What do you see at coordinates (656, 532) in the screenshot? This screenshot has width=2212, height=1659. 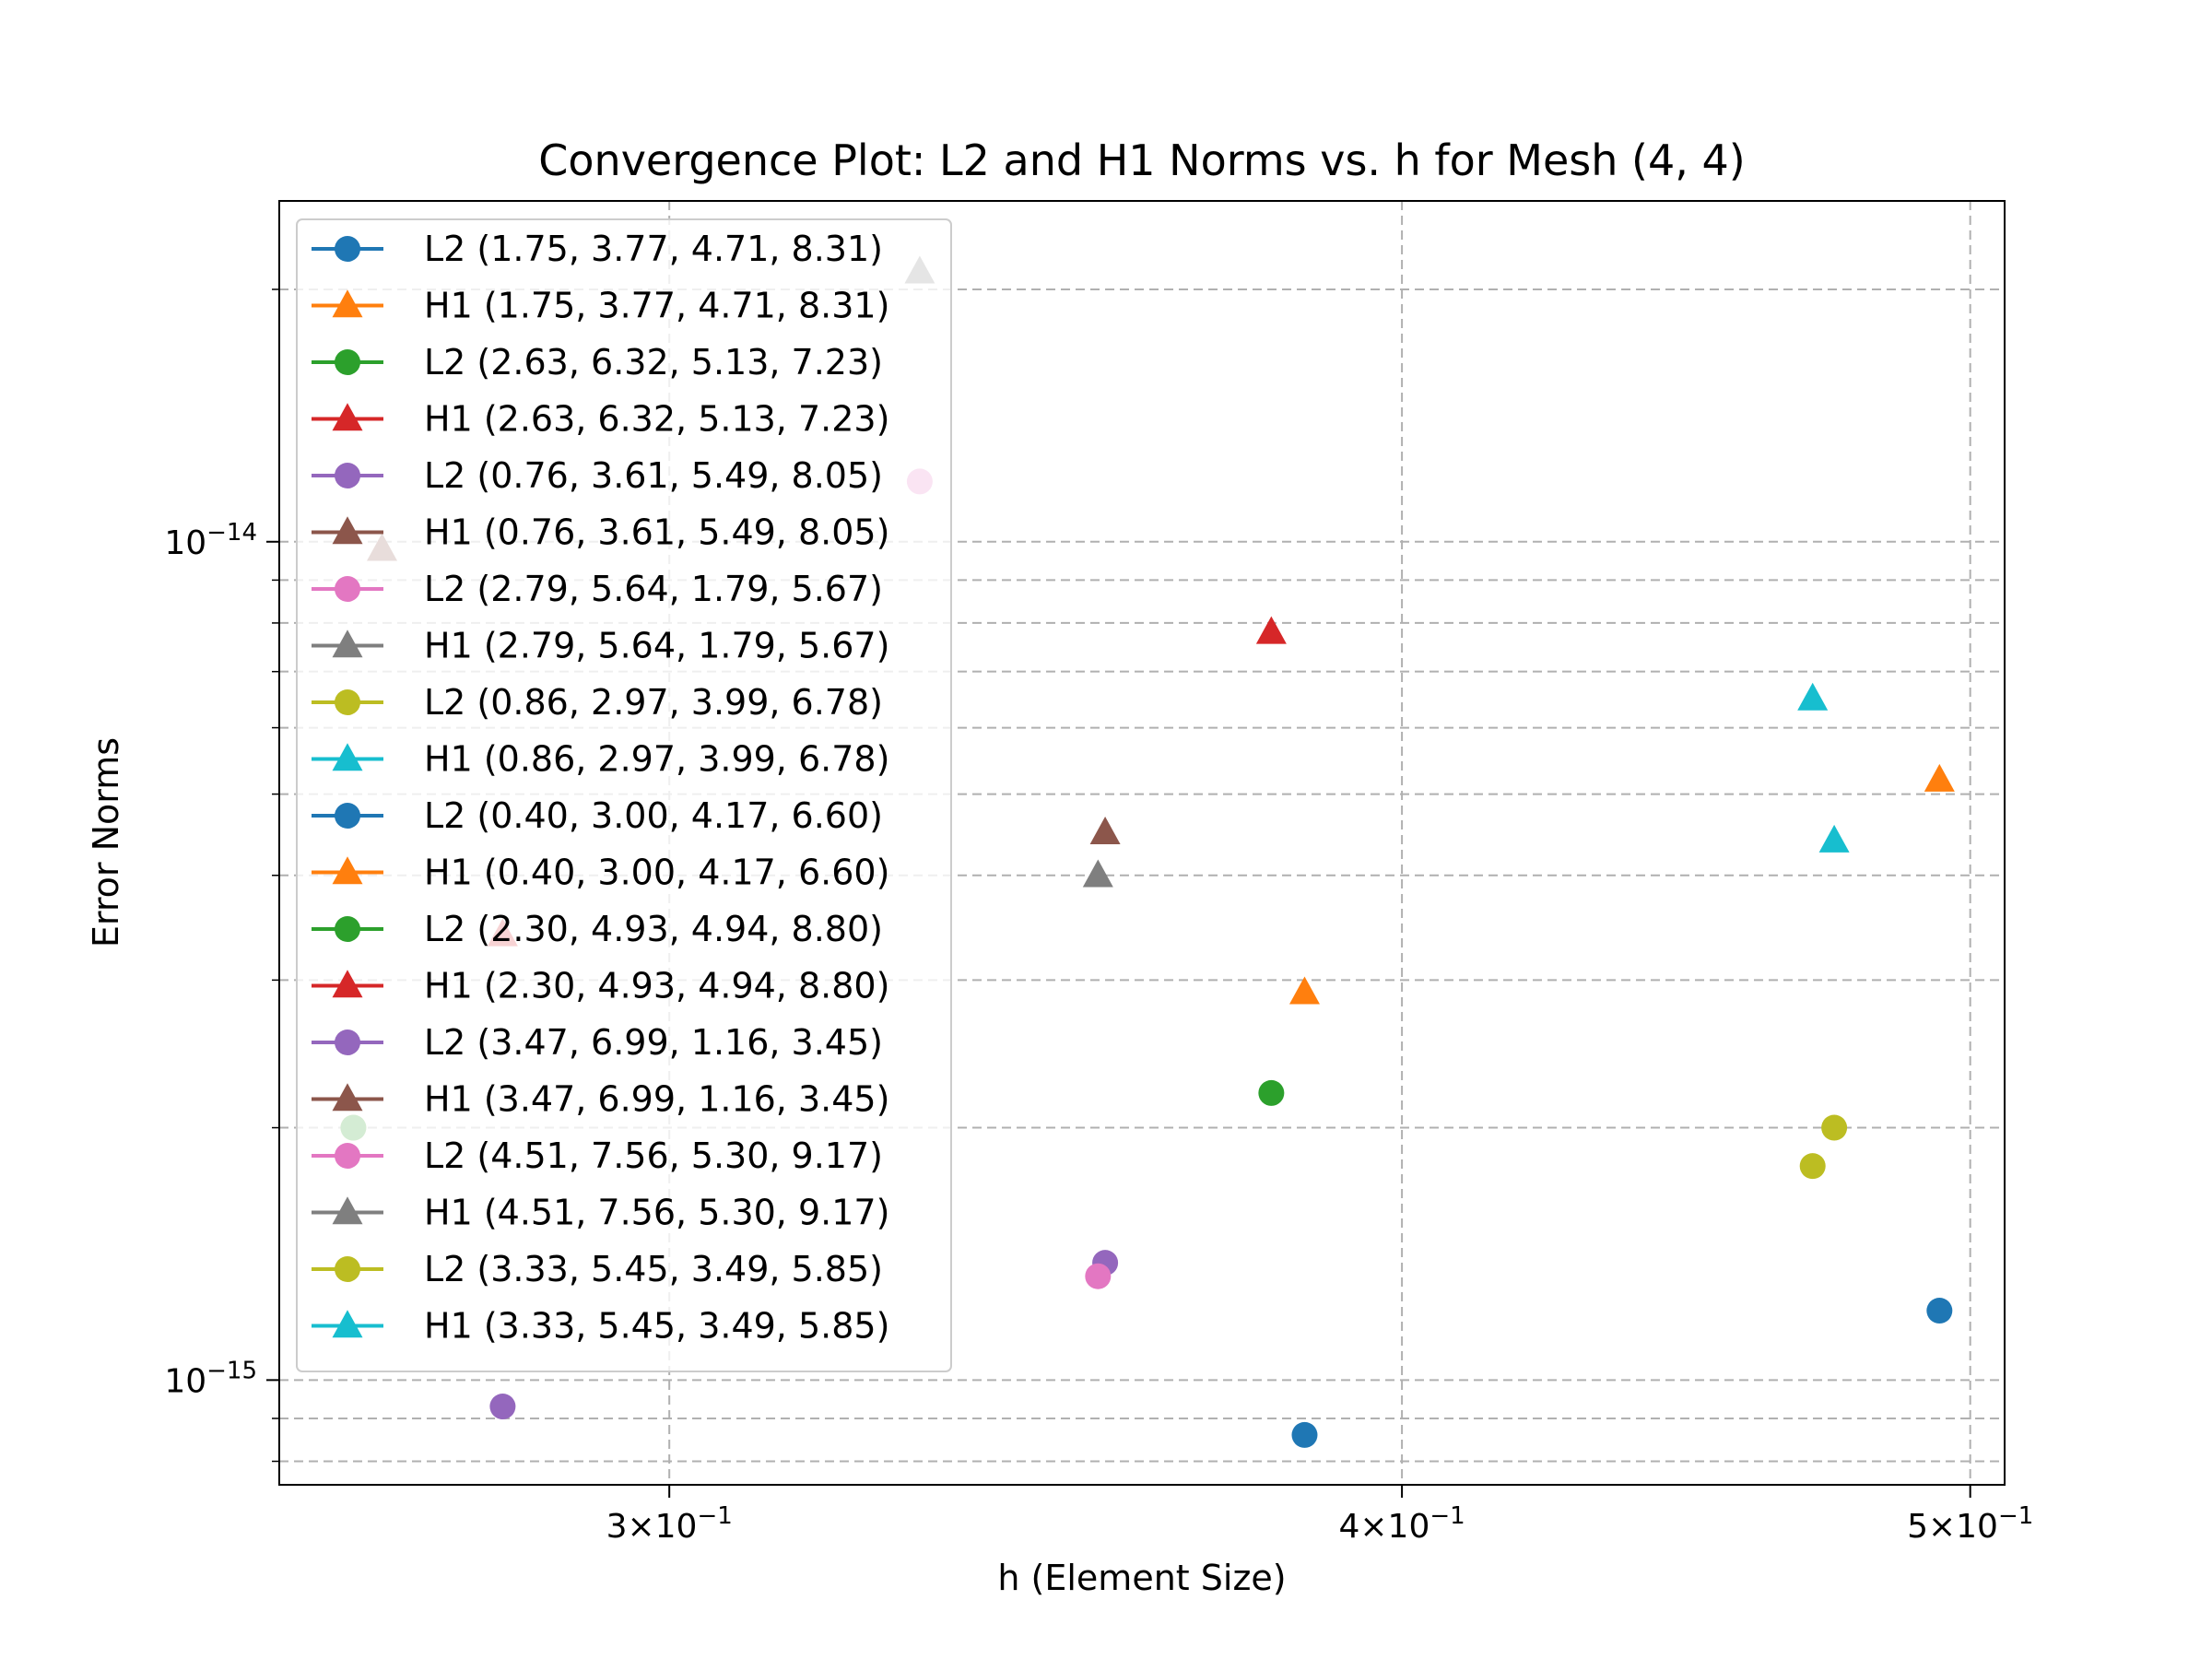 I see `legend-label: H1 (0.76, 3.61, 5.49, 8.05)` at bounding box center [656, 532].